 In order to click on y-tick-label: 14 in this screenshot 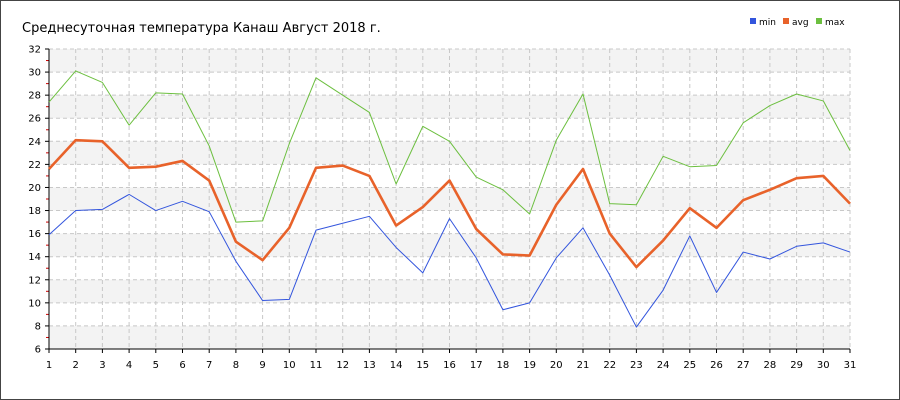, I will do `click(34, 257)`.